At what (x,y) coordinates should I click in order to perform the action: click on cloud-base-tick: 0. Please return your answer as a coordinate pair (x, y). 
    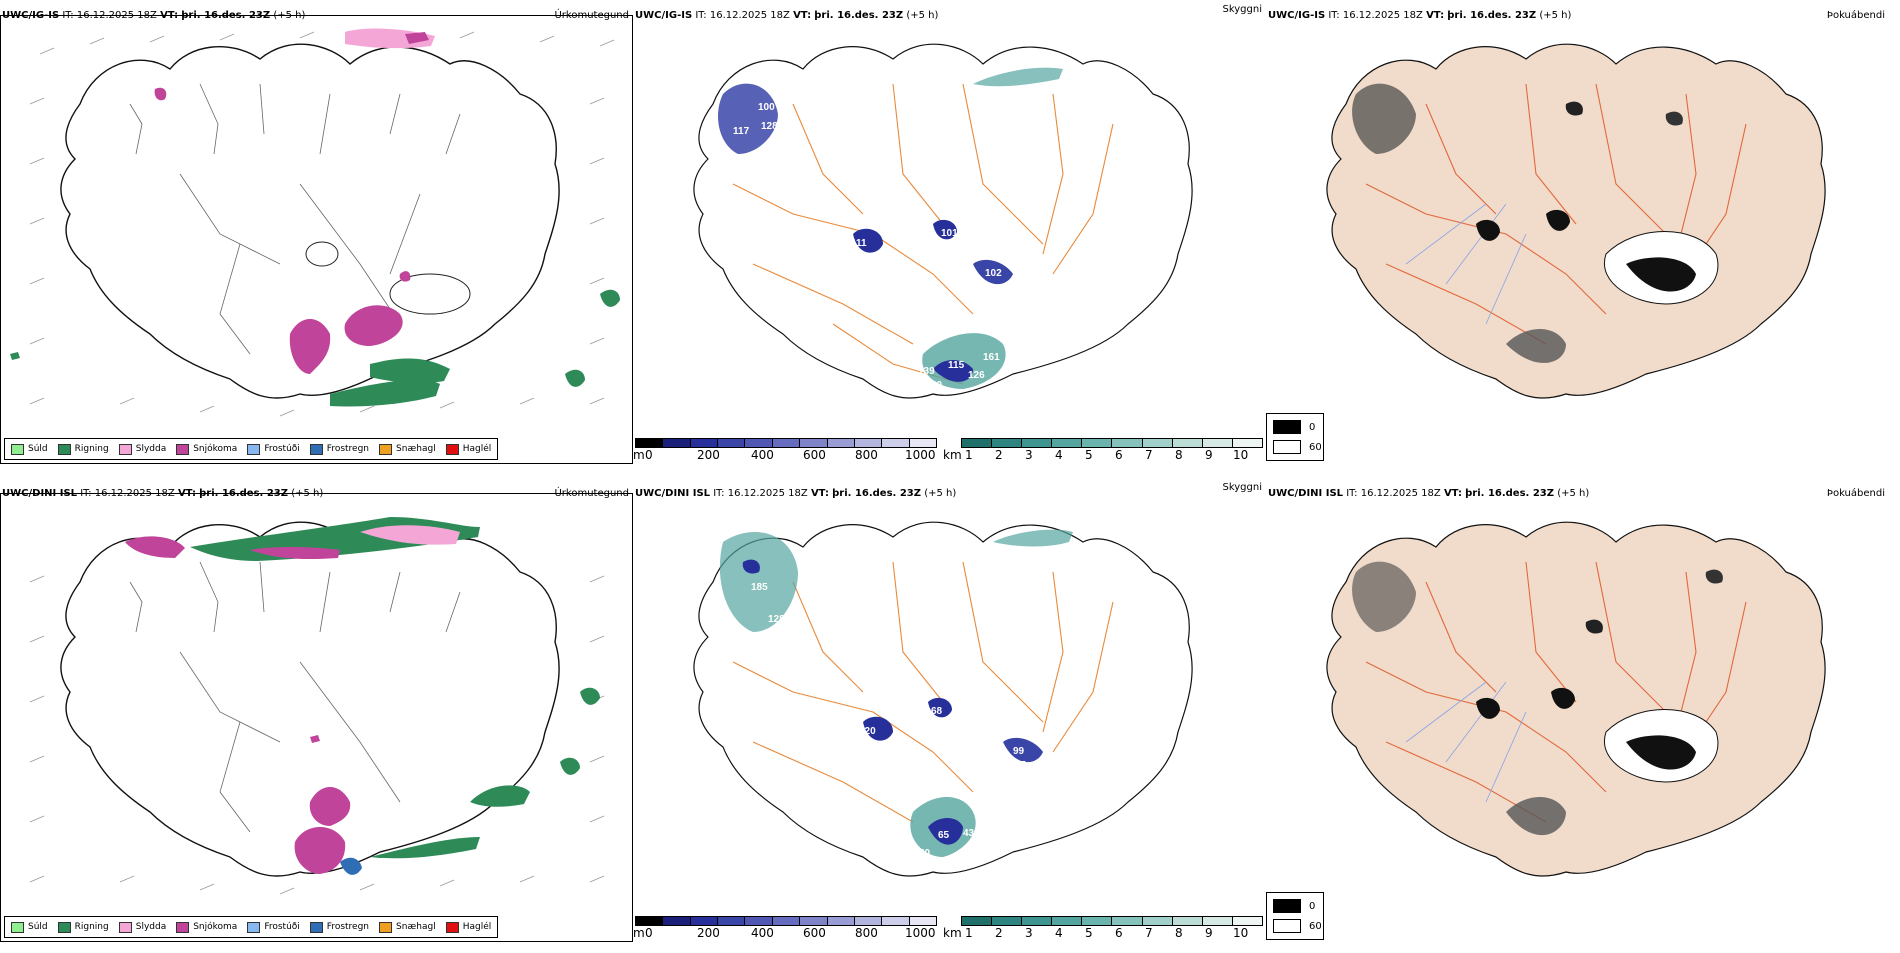
    Looking at the image, I should click on (649, 455).